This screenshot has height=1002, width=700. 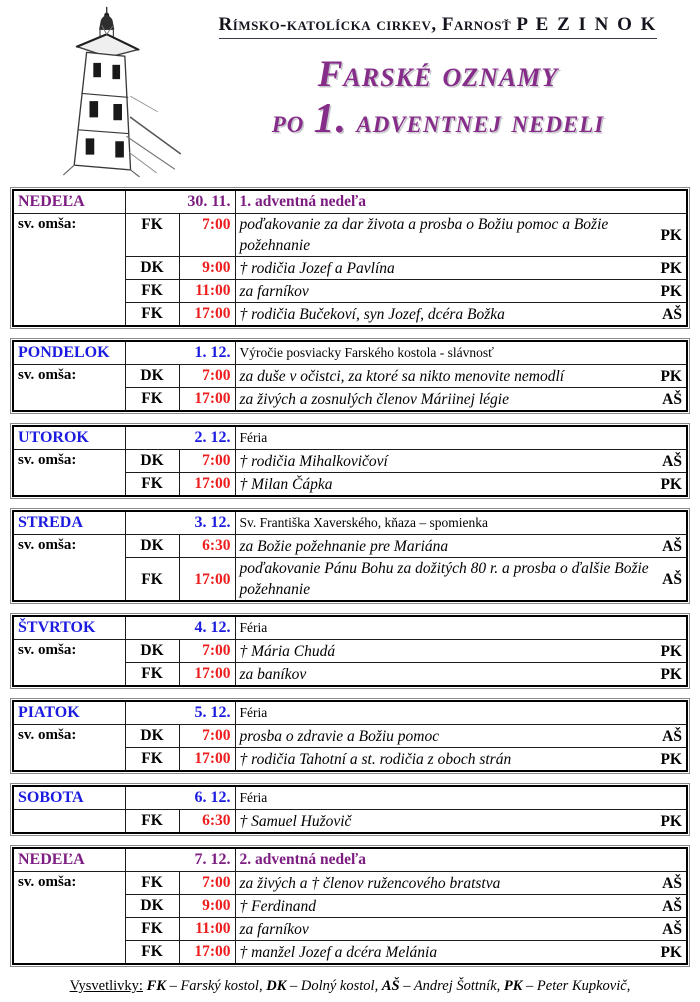 I want to click on legend-desc: – Dolný kostol,, so click(x=334, y=986).